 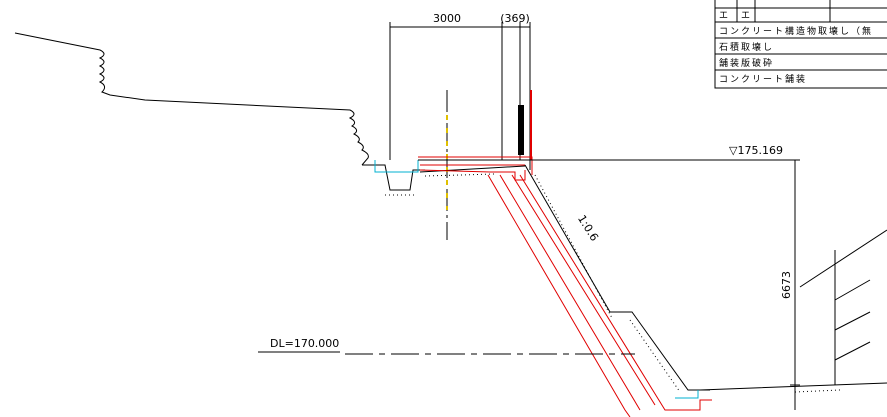 What do you see at coordinates (687, 394) in the screenshot?
I see `toe-ditch` at bounding box center [687, 394].